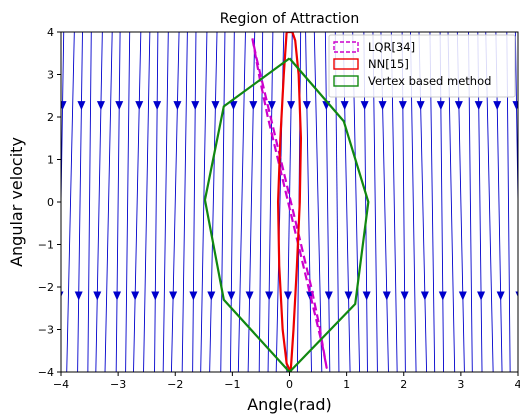  I want to click on y-tick-label: −4, so click(46, 372).